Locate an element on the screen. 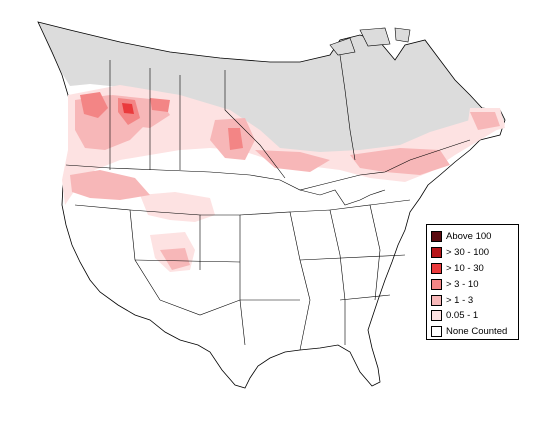  legend-label: None Counted is located at coordinates (477, 332).